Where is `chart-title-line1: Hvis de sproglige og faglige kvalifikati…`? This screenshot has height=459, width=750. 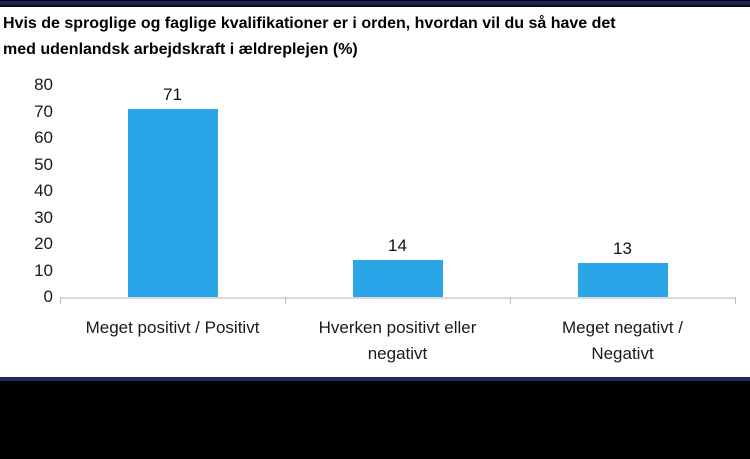
chart-title-line1: Hvis de sproglige og faglige kvalifikati… is located at coordinates (309, 23).